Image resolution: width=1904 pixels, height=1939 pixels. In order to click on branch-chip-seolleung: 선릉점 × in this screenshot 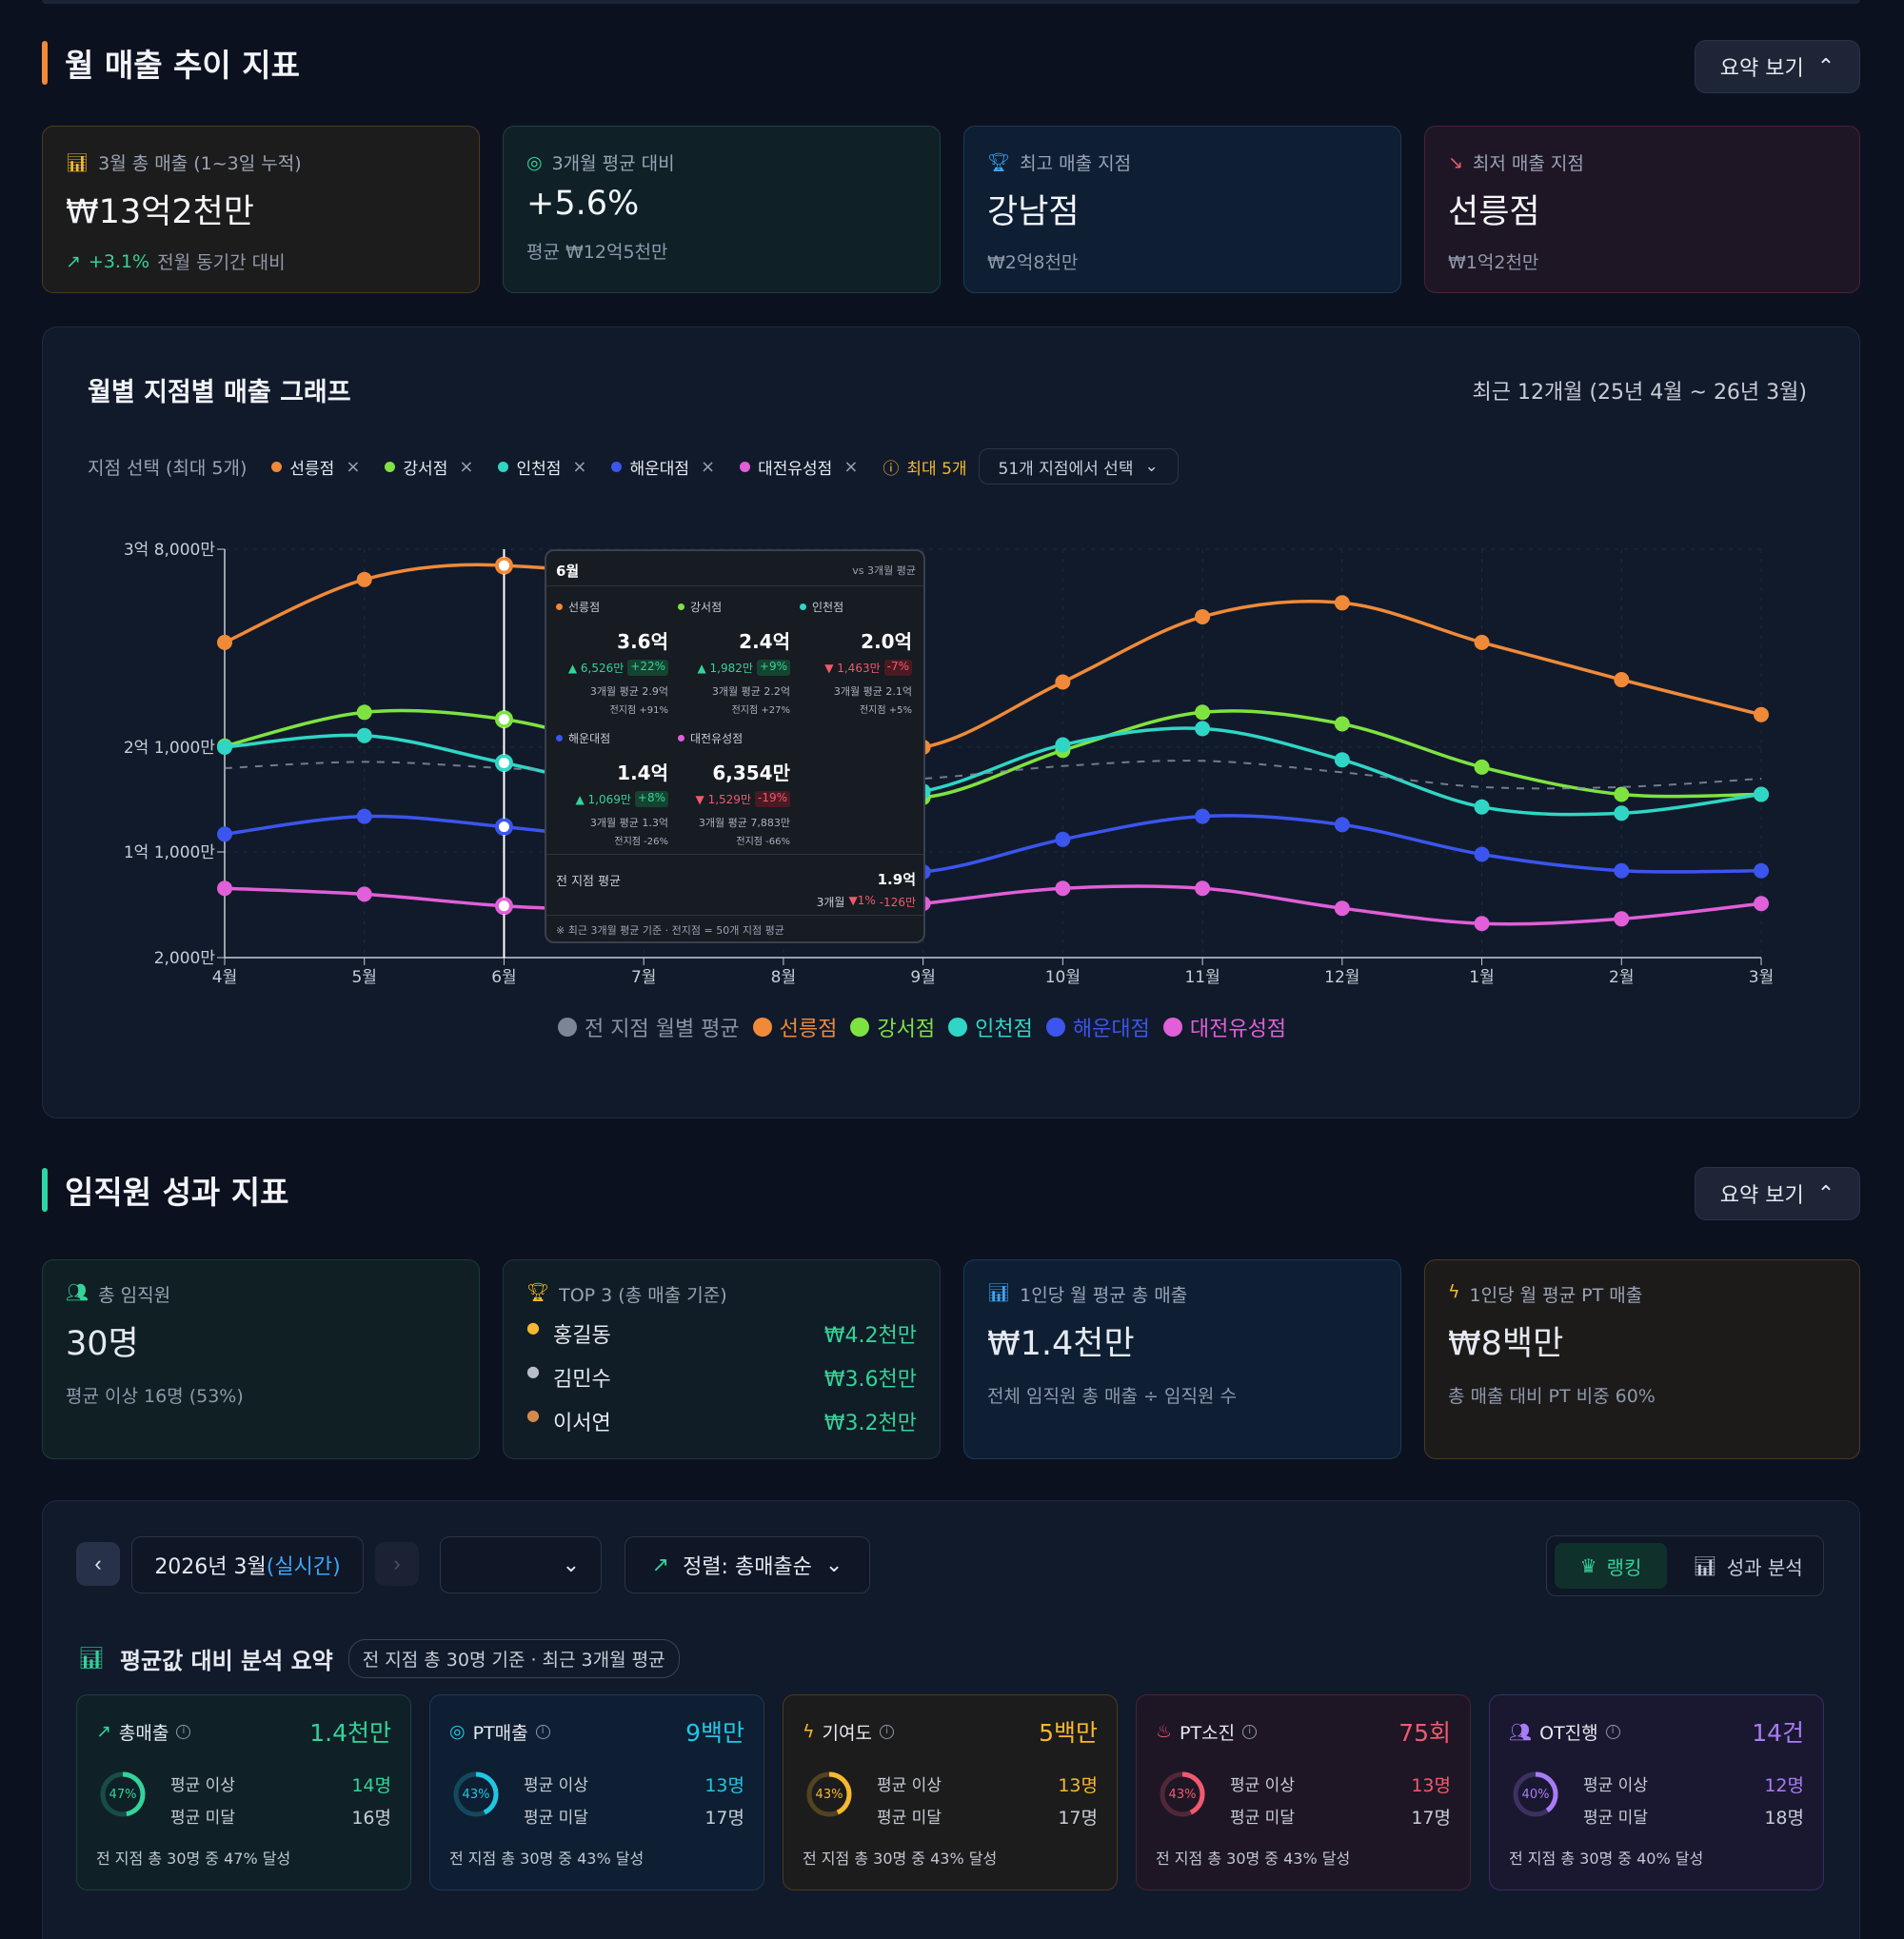, I will do `click(315, 467)`.